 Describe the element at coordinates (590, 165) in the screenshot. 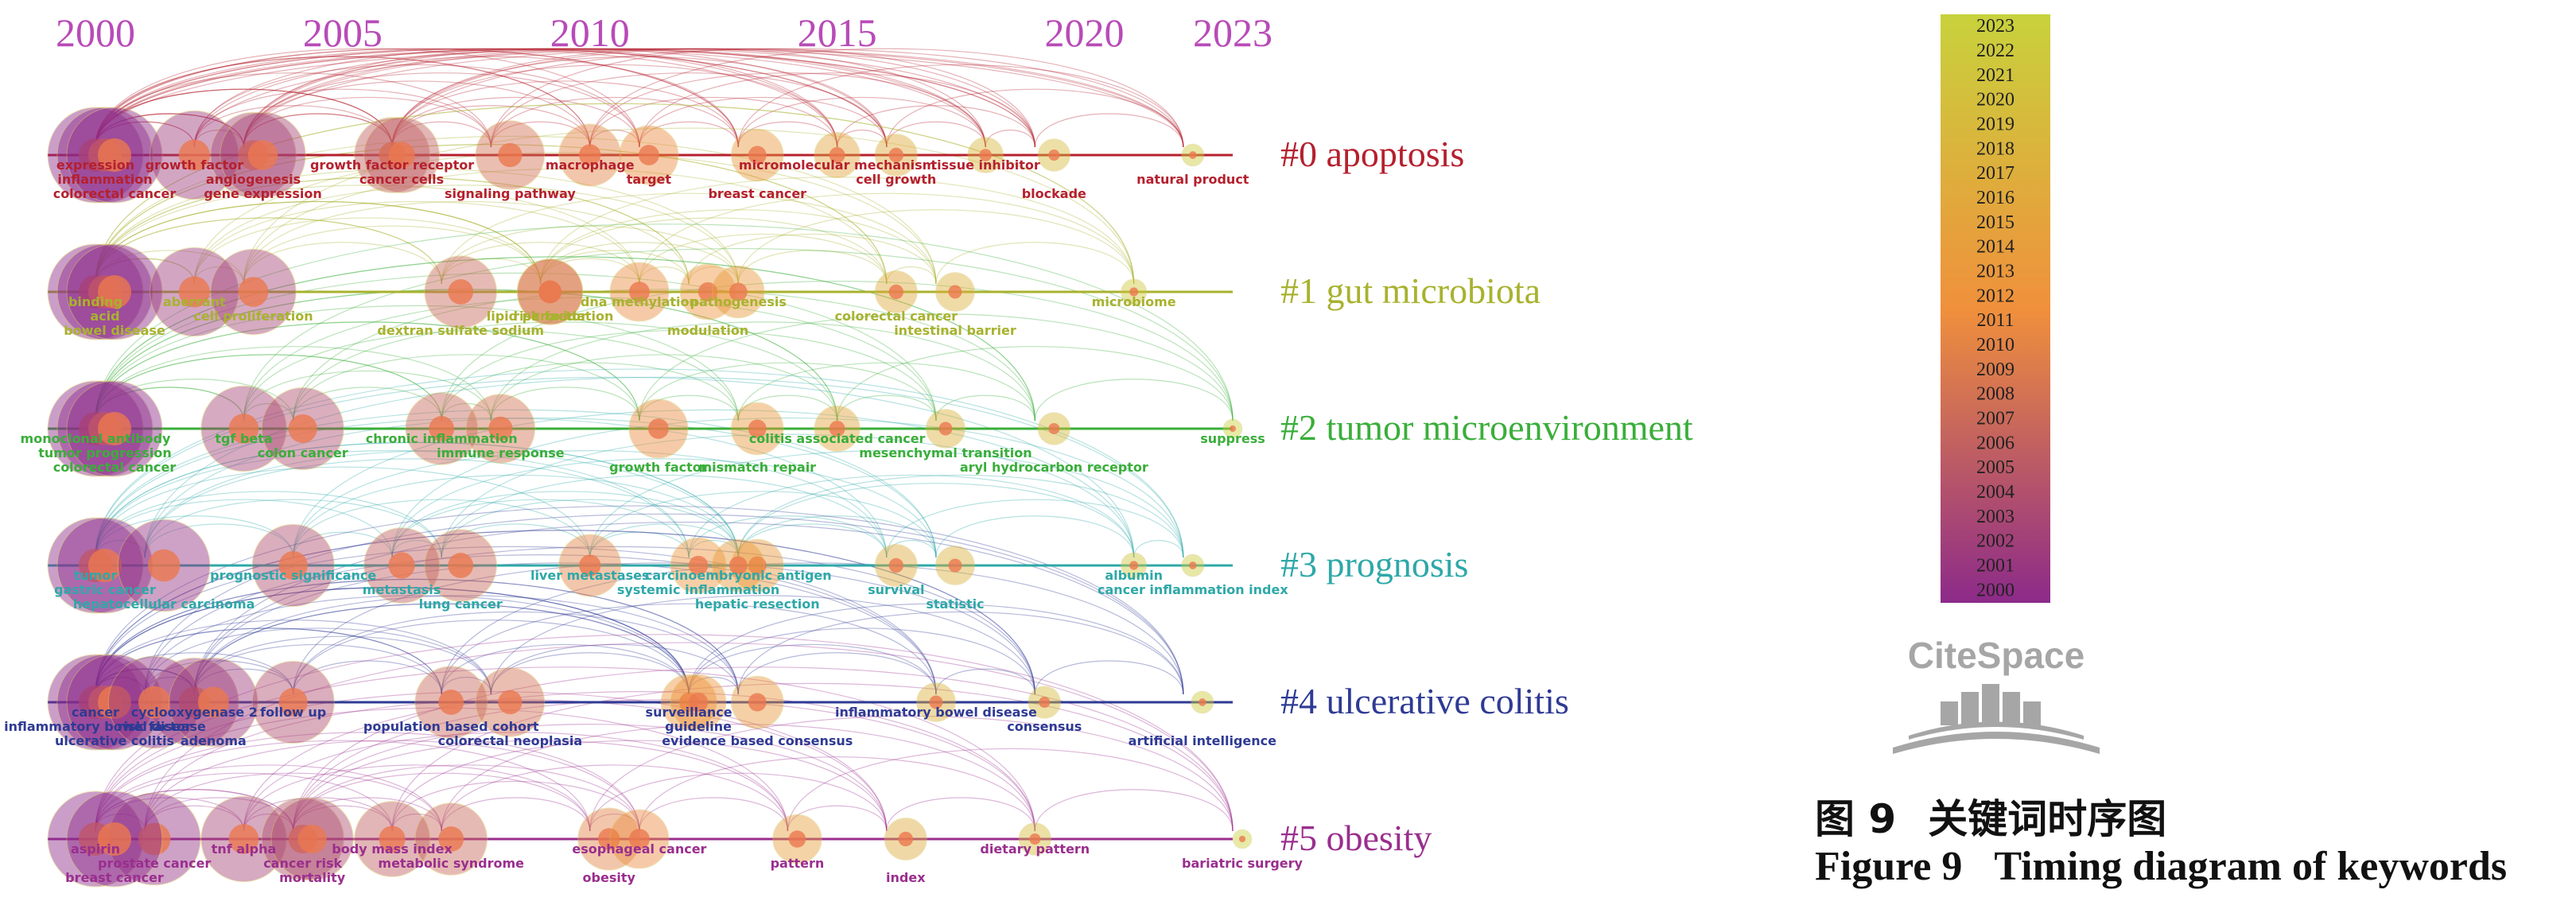

I see `keyword-label: macrophage` at that location.